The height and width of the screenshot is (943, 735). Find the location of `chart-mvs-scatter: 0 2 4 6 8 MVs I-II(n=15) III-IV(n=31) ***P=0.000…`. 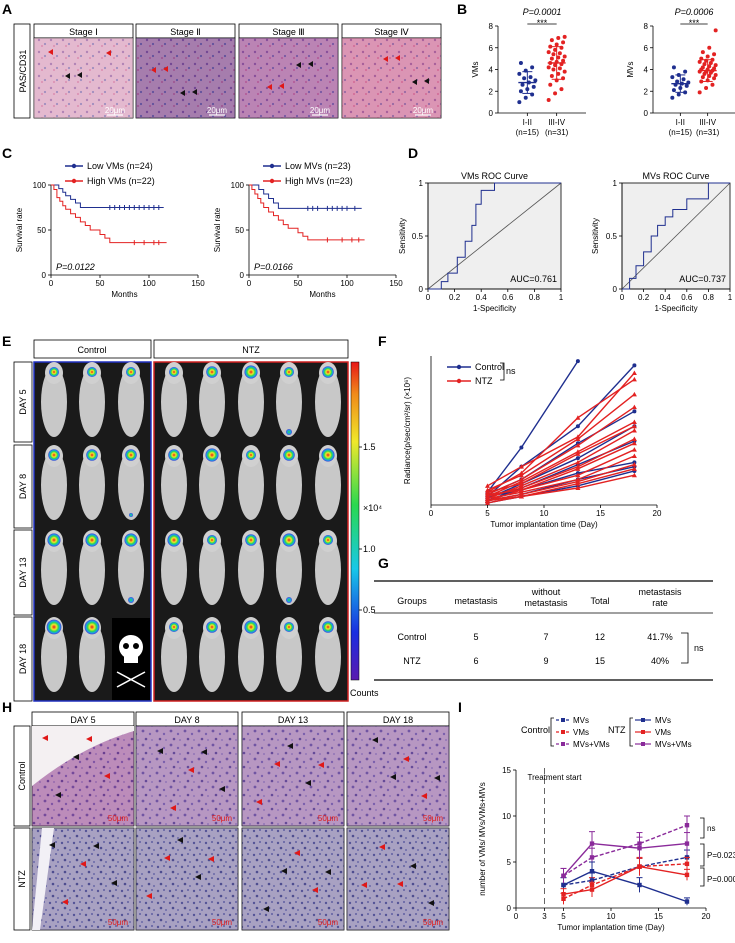

chart-mvs-scatter: 0 2 4 6 8 MVs I-II(n=15) III-IV(n=31) ***P=0.000… is located at coordinates (680, 72).